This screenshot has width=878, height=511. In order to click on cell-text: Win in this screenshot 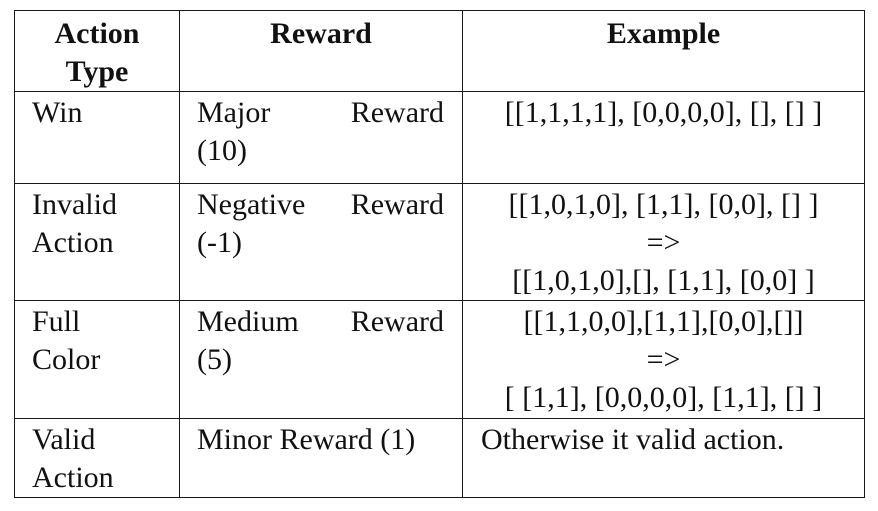, I will do `click(57, 112)`.